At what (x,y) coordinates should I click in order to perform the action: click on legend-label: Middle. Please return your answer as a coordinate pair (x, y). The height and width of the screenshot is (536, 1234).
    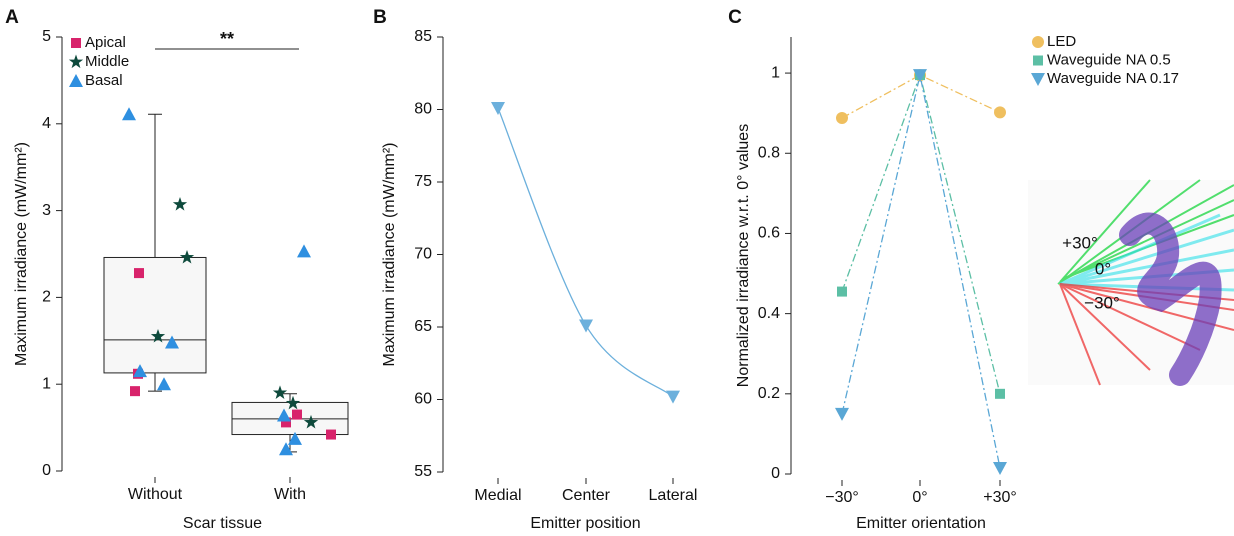
    Looking at the image, I should click on (107, 61).